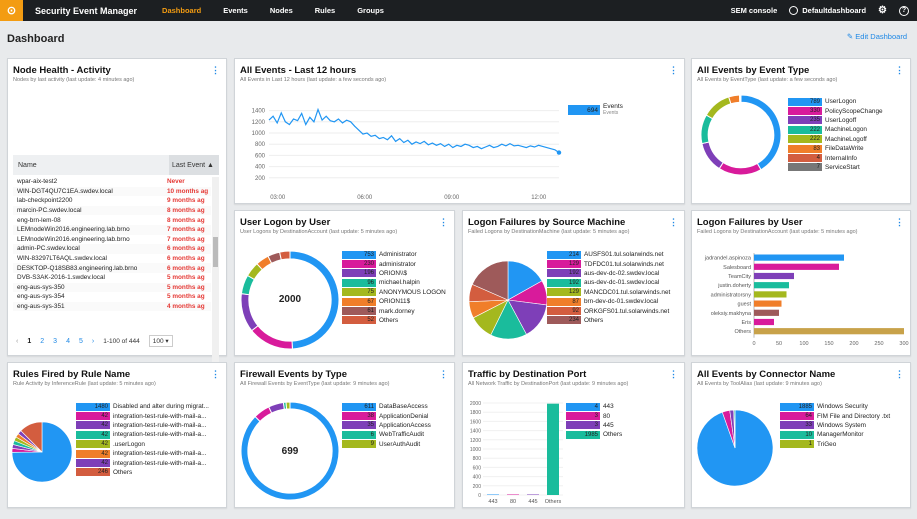  What do you see at coordinates (835, 406) in the screenshot?
I see `legend-item: 1885 Windows Security` at bounding box center [835, 406].